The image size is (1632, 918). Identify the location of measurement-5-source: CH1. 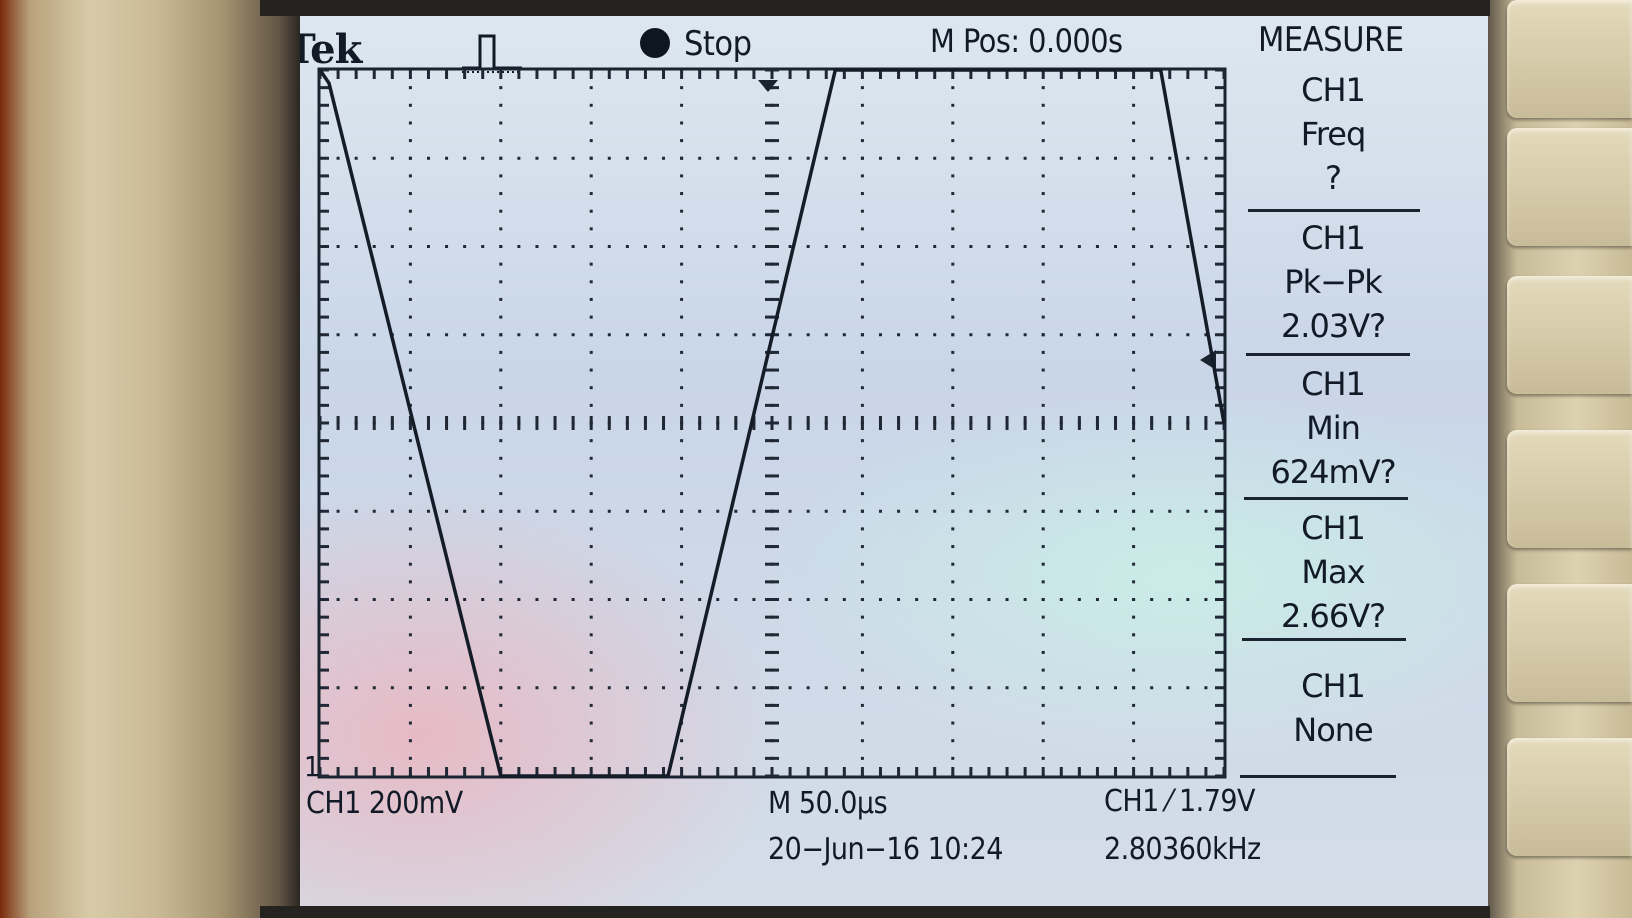
(1333, 686).